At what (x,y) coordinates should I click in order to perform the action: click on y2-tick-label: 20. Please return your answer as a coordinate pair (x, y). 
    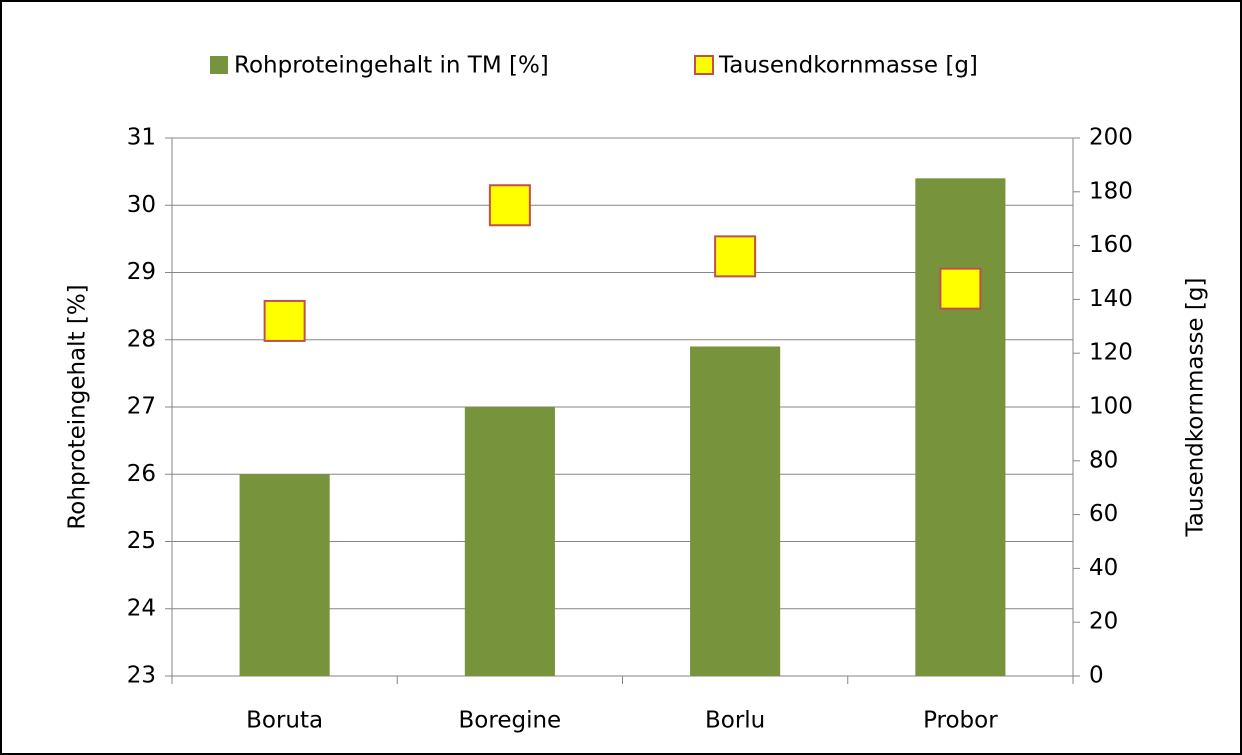
    Looking at the image, I should click on (1103, 622).